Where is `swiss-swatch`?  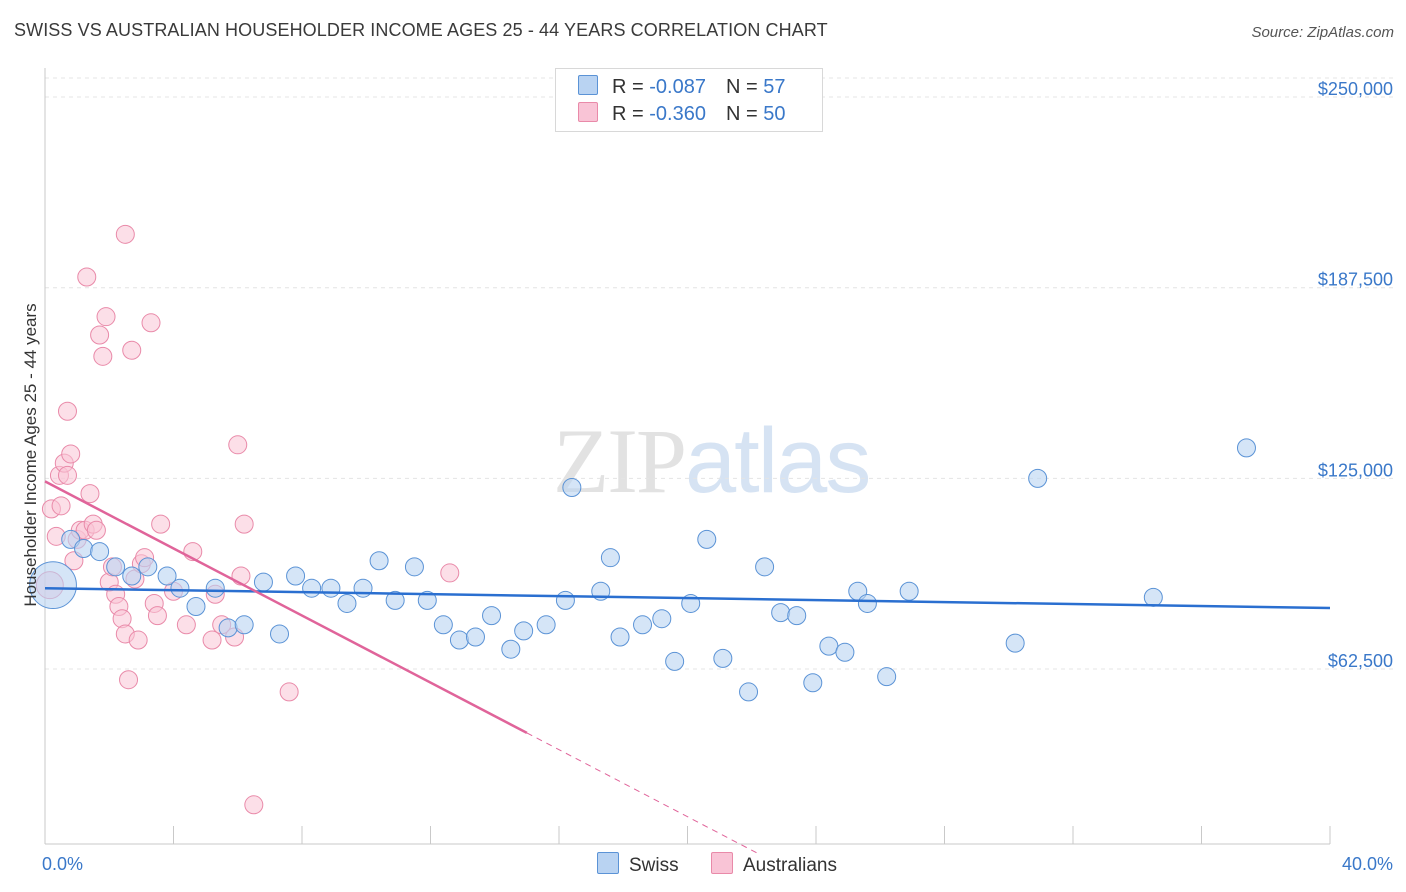 swiss-swatch is located at coordinates (588, 85).